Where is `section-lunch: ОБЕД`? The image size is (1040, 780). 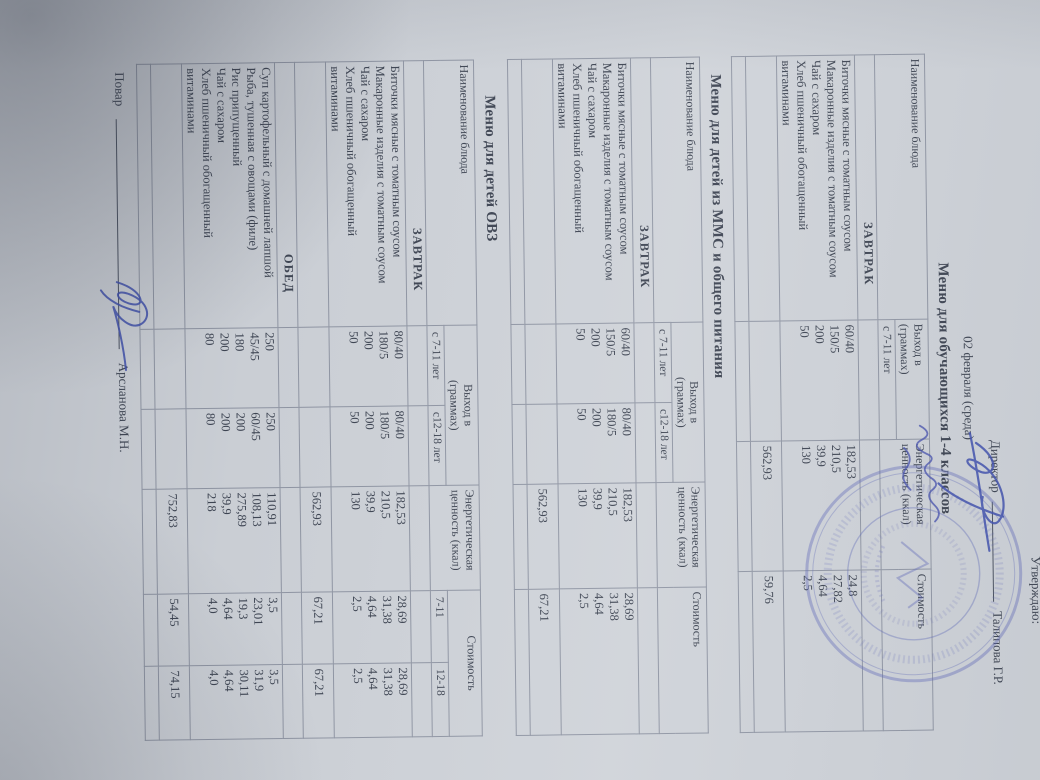
section-lunch: ОБЕД is located at coordinates (286, 195).